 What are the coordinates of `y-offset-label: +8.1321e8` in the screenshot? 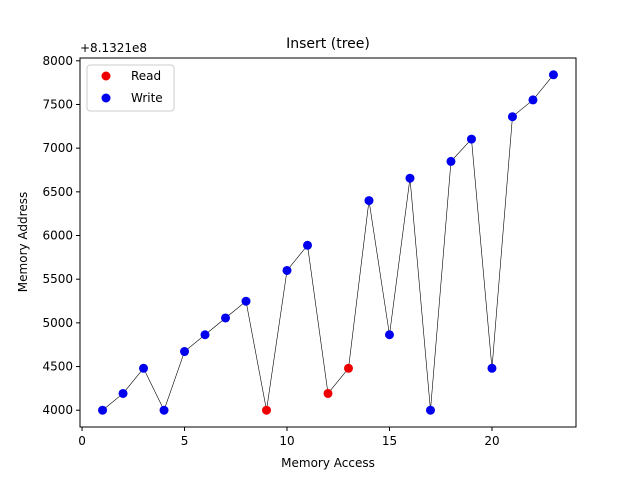 It's located at (113, 48).